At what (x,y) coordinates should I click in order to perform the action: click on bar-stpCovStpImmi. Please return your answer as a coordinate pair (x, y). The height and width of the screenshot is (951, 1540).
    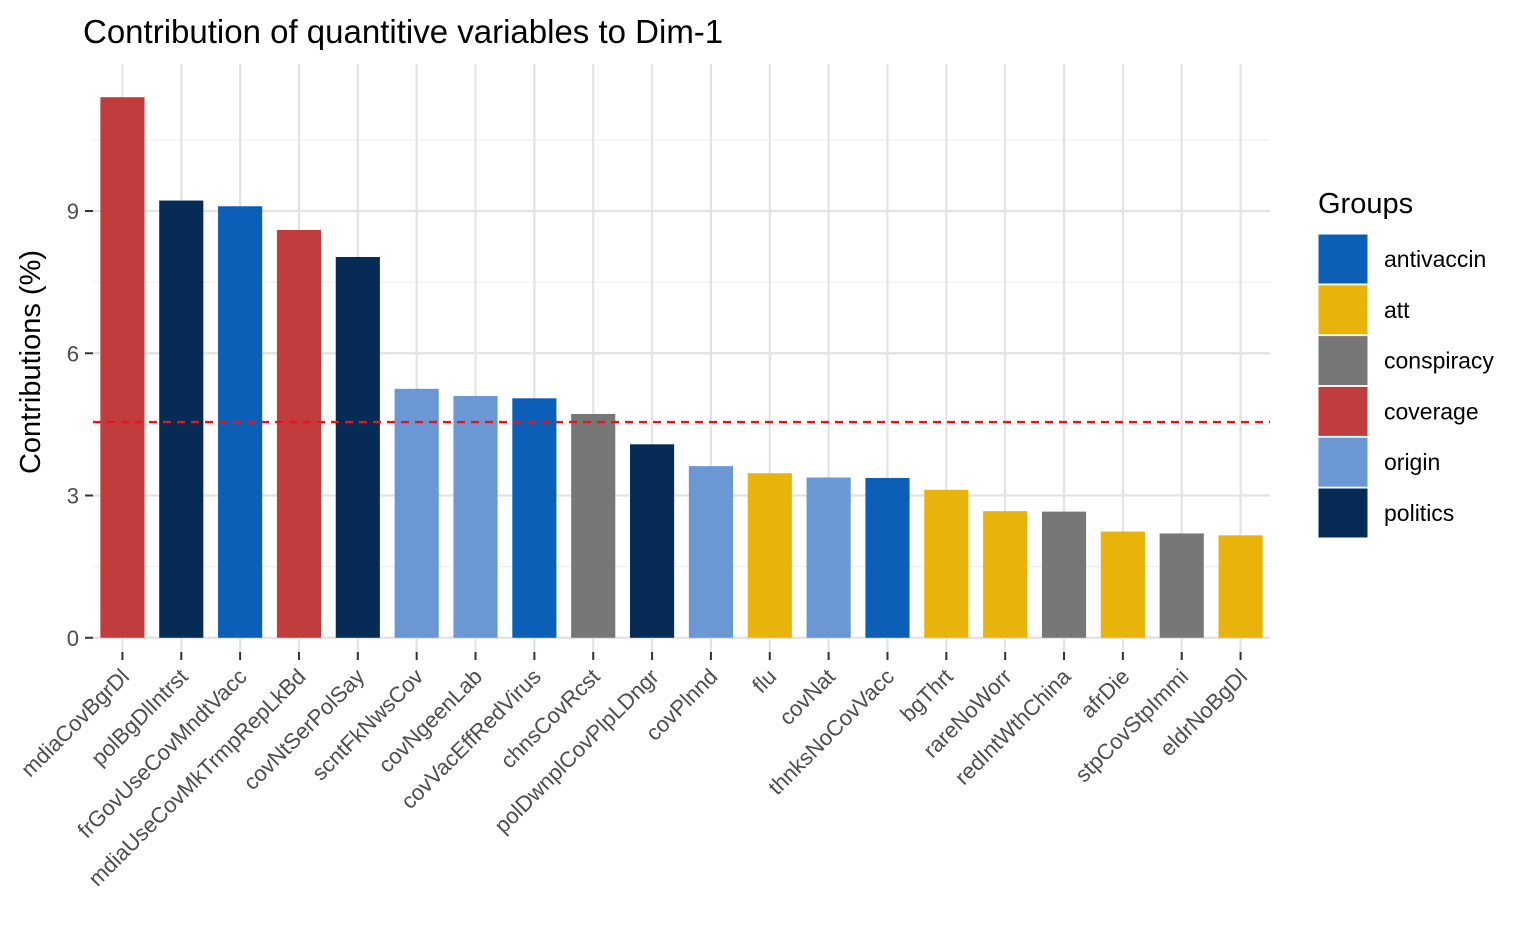
    Looking at the image, I should click on (1181, 585).